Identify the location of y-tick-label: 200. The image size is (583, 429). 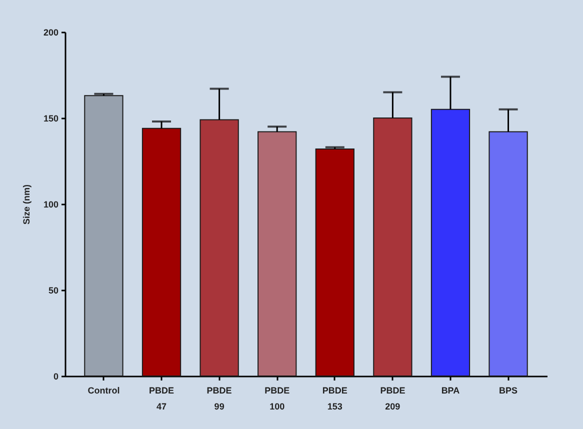
(50, 33).